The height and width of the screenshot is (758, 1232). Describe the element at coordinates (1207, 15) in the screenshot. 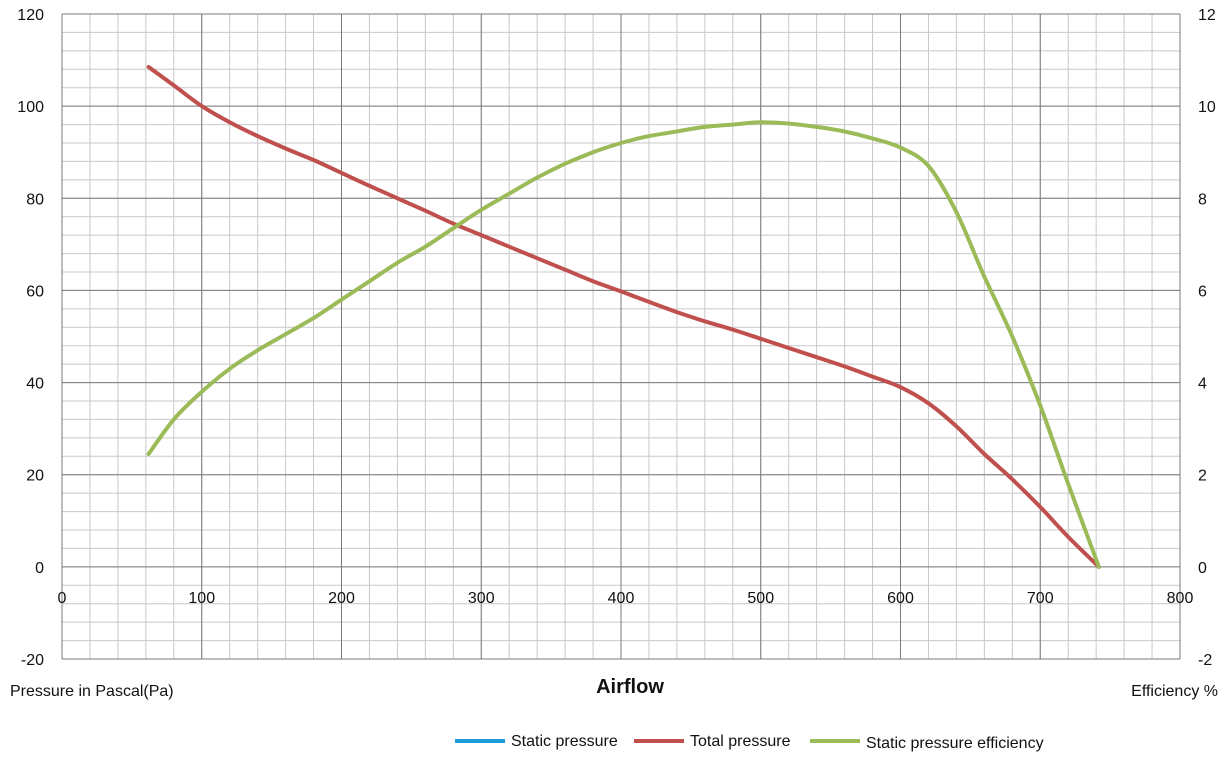

I see `y2-tick-label: 12` at that location.